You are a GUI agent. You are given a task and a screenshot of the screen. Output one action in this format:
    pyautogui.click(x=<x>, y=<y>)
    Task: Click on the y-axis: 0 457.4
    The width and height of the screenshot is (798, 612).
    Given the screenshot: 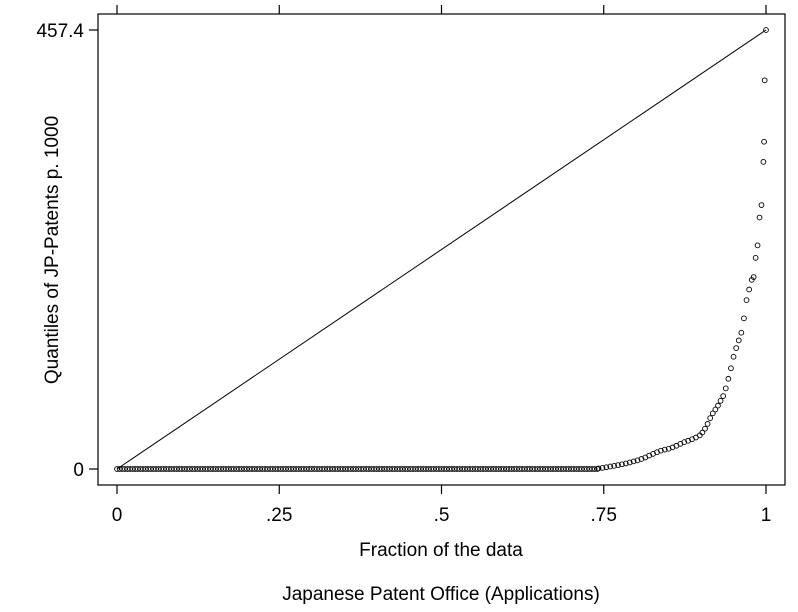 What is the action you would take?
    pyautogui.click(x=67, y=251)
    